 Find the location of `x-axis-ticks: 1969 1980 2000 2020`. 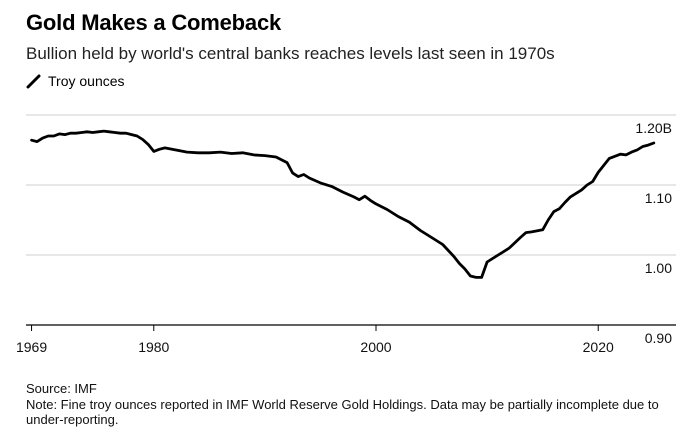

x-axis-ticks: 1969 1980 2000 2020 is located at coordinates (315, 340).